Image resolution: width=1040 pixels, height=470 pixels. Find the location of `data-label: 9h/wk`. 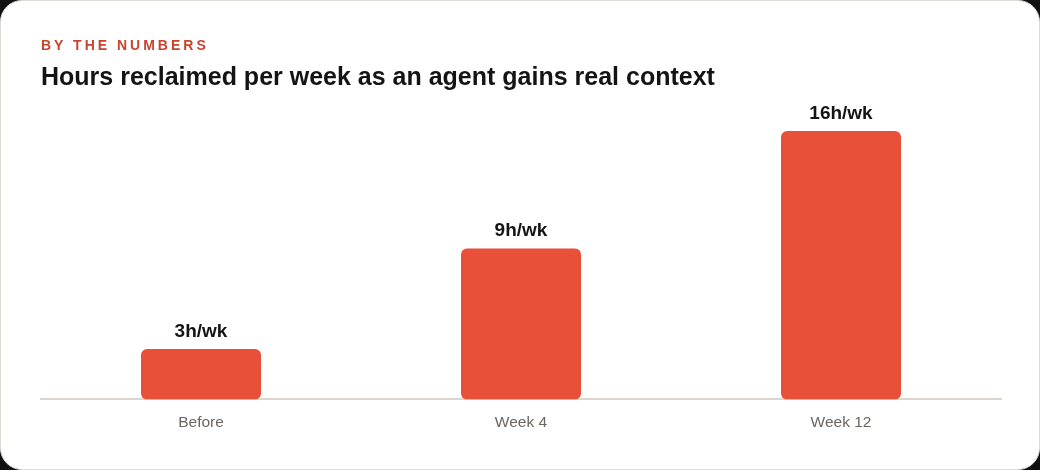

data-label: 9h/wk is located at coordinates (521, 230).